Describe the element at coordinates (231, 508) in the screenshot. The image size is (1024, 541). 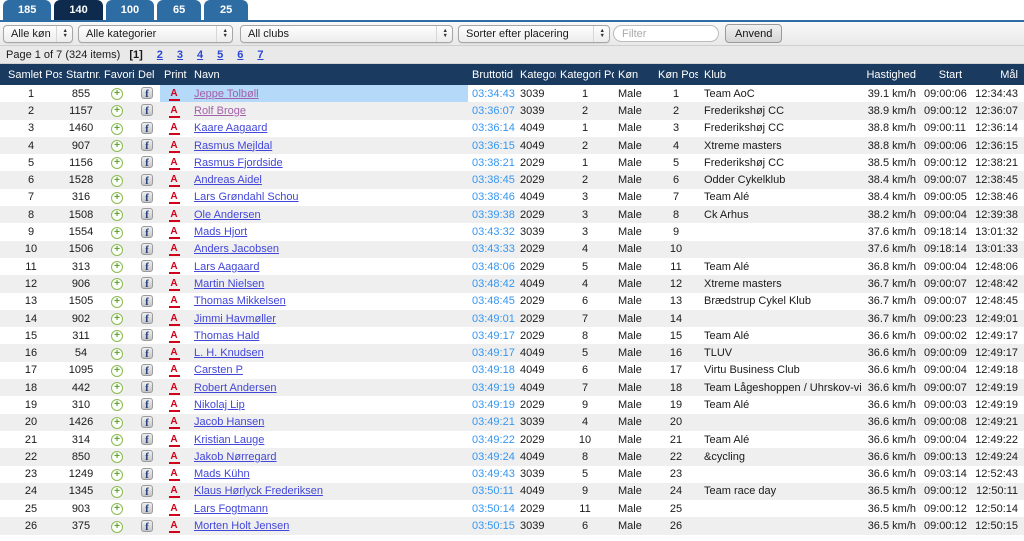
I see `rider-name-link: Lars Fogtmann` at that location.